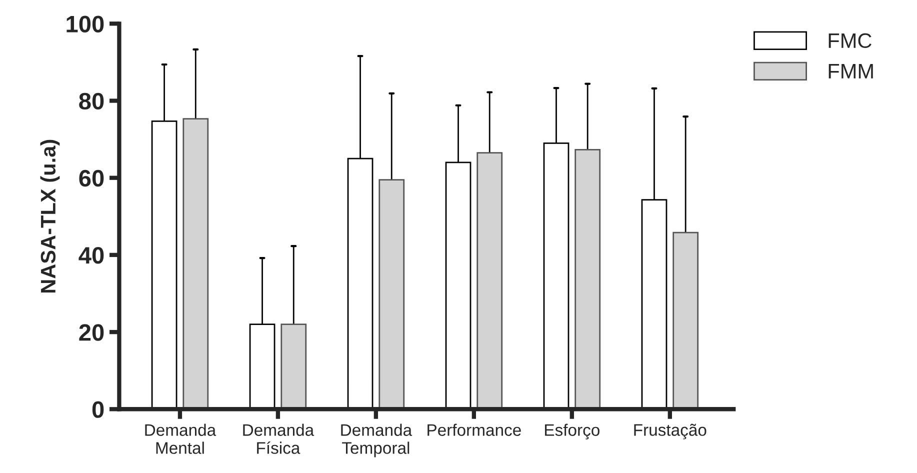 The image size is (917, 473). I want to click on legend-label: FMM, so click(850, 71).